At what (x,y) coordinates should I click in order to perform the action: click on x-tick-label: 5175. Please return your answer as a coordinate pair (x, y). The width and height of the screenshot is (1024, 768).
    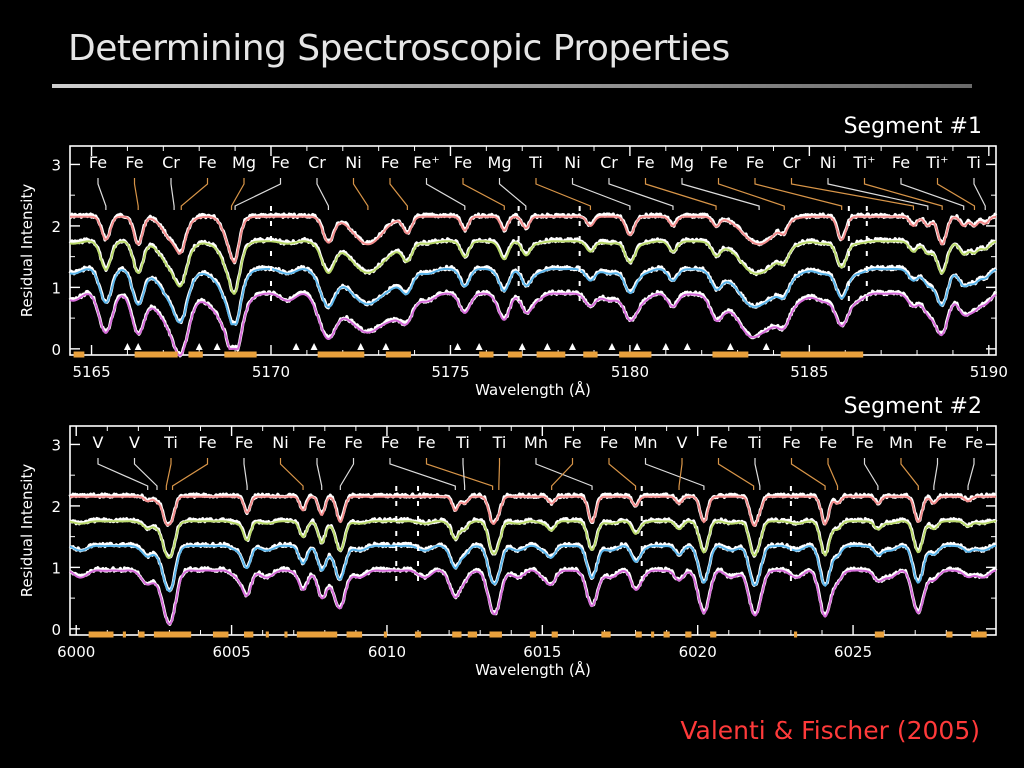
    Looking at the image, I should click on (450, 372).